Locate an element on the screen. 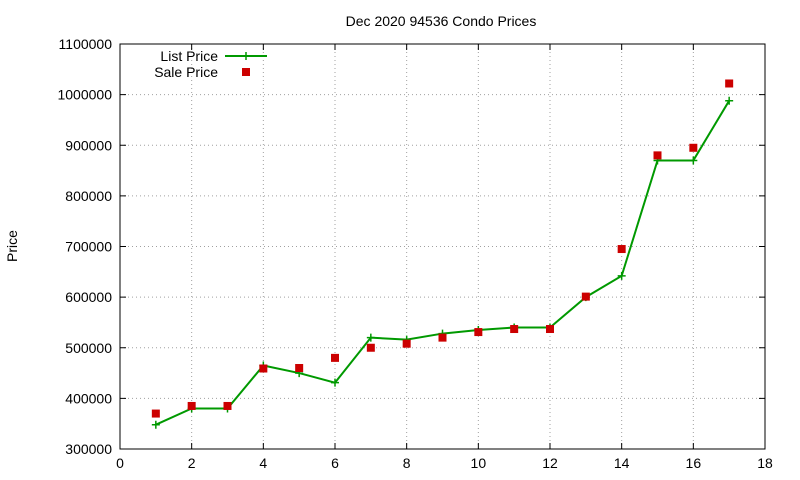 Image resolution: width=800 pixels, height=480 pixels. y-tick-label: 300000 is located at coordinates (88, 449).